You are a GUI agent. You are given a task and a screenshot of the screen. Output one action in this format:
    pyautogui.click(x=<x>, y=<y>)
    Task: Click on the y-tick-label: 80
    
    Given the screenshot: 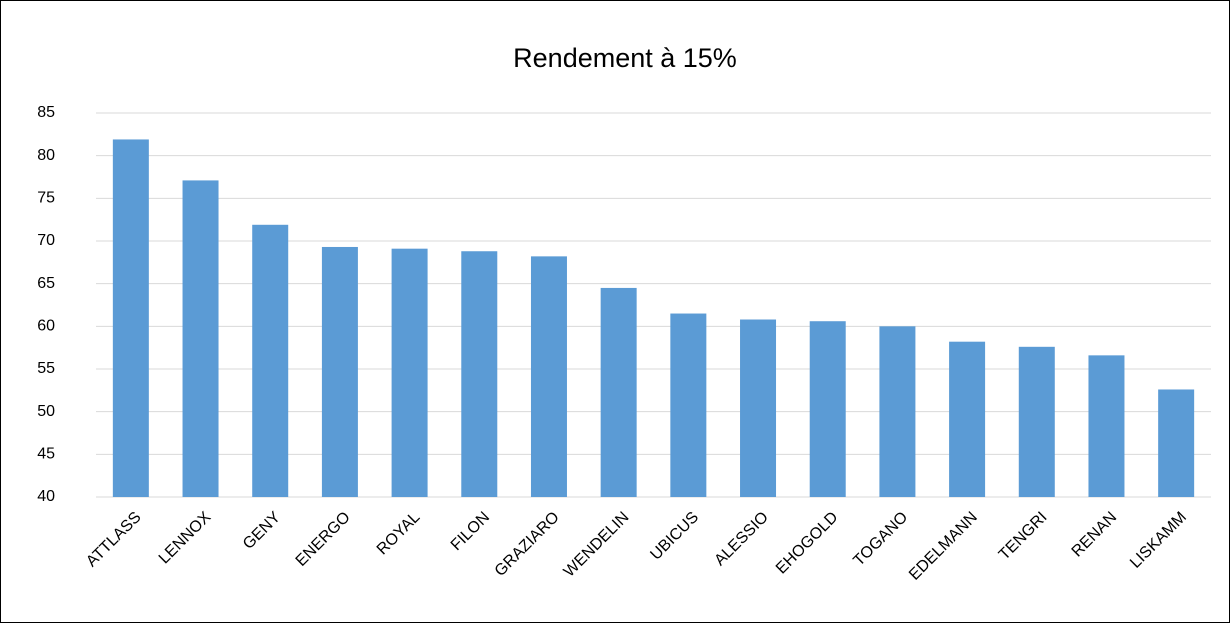 What is the action you would take?
    pyautogui.click(x=46, y=155)
    